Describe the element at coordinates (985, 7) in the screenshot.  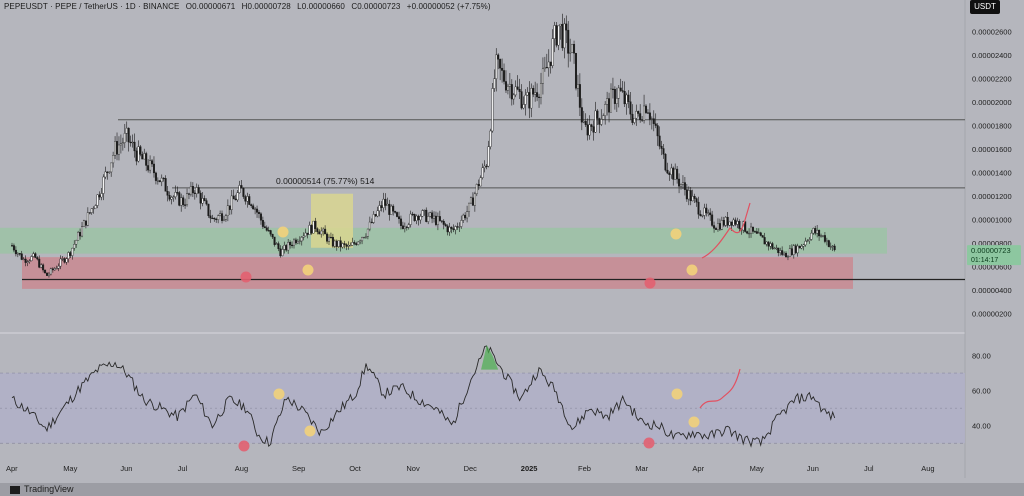
I see `currency-badge: USDT` at that location.